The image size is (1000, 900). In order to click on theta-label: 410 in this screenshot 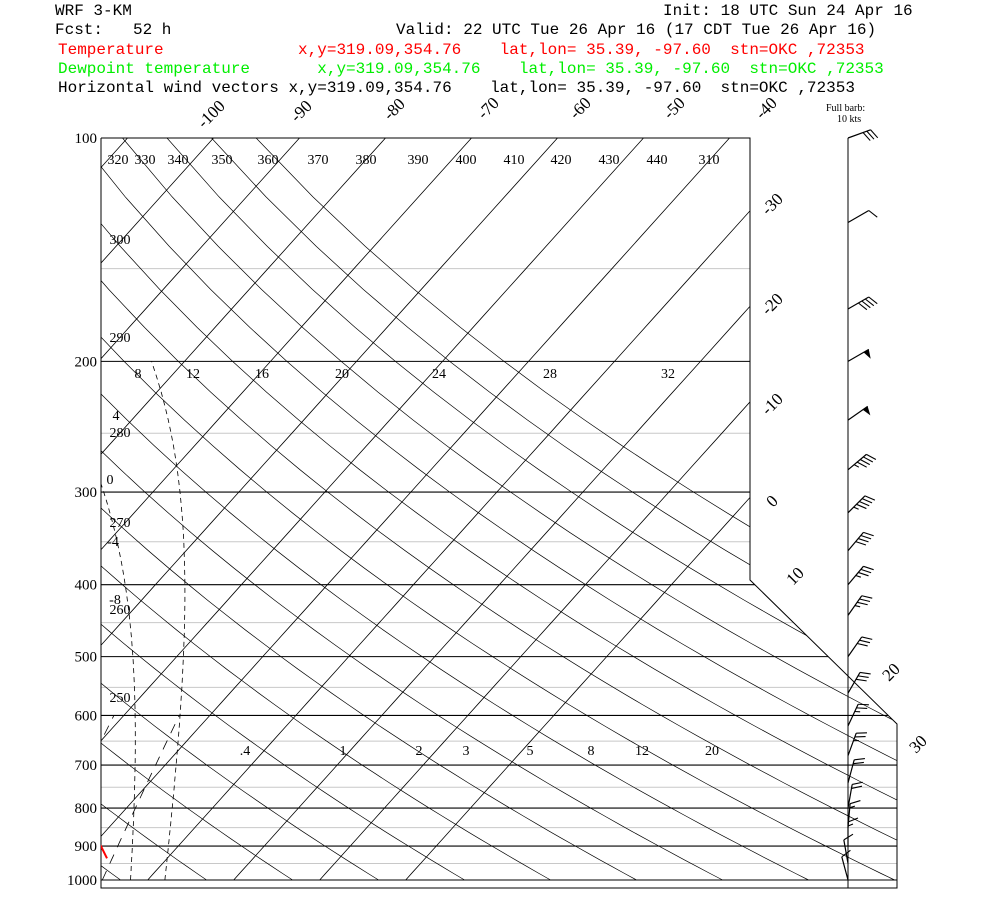, I will do `click(514, 160)`.